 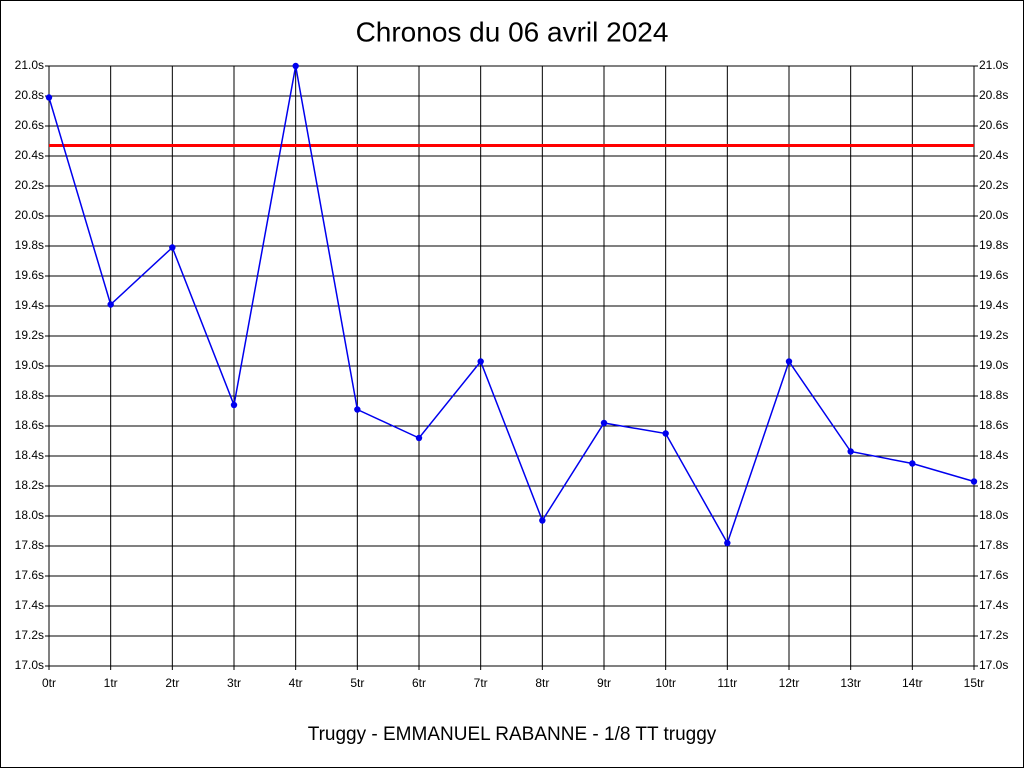 What do you see at coordinates (993, 455) in the screenshot?
I see `y2-tick-label: 18.4s` at bounding box center [993, 455].